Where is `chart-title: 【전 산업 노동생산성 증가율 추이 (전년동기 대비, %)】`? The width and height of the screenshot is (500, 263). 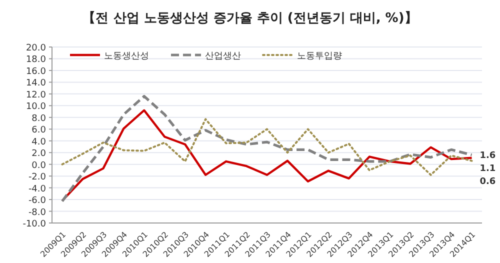 chart-title: 【전 산업 노동생산성 증가율 추이 (전년동기 대비, %)】 is located at coordinates (250, 18).